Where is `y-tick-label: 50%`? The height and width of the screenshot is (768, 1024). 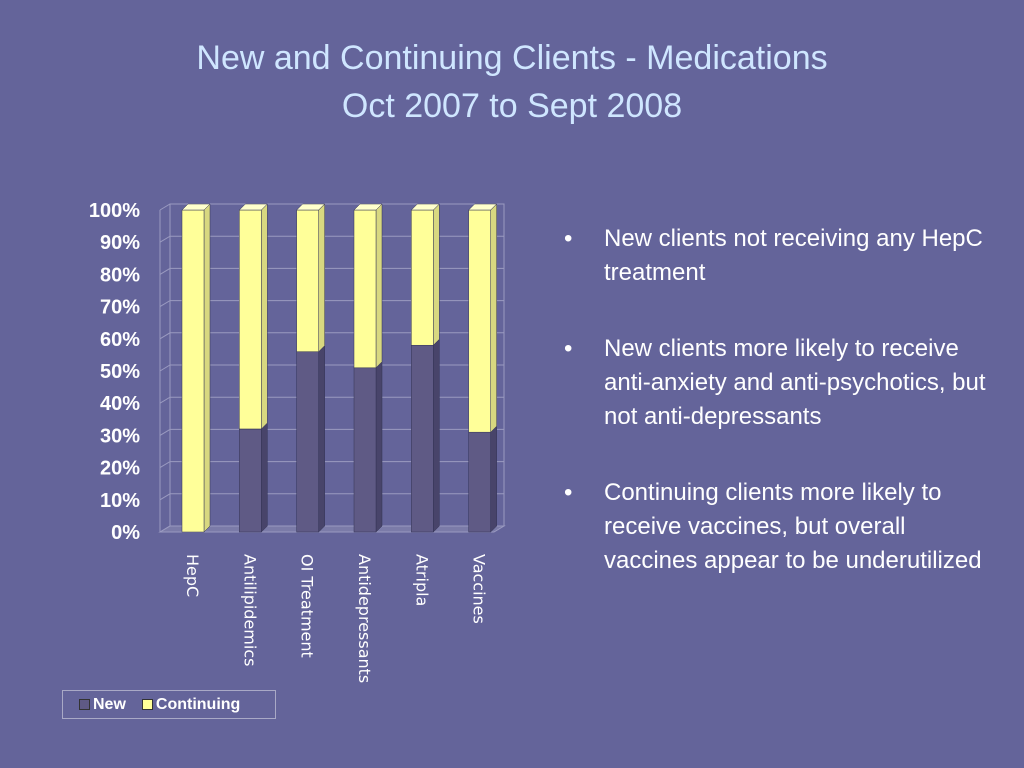 y-tick-label: 50% is located at coordinates (120, 372).